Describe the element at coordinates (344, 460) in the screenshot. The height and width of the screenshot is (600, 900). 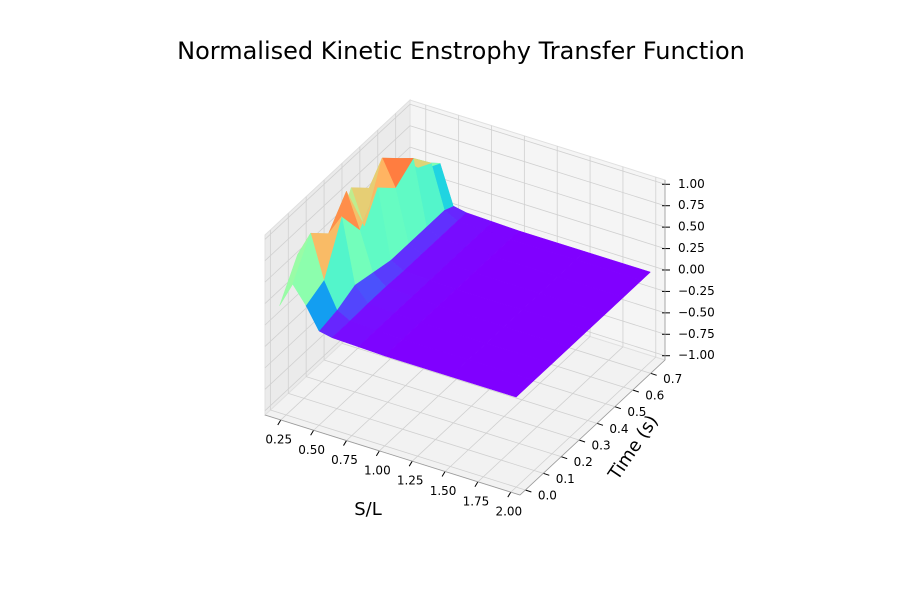
I see `x-tick-label: 0.75` at that location.